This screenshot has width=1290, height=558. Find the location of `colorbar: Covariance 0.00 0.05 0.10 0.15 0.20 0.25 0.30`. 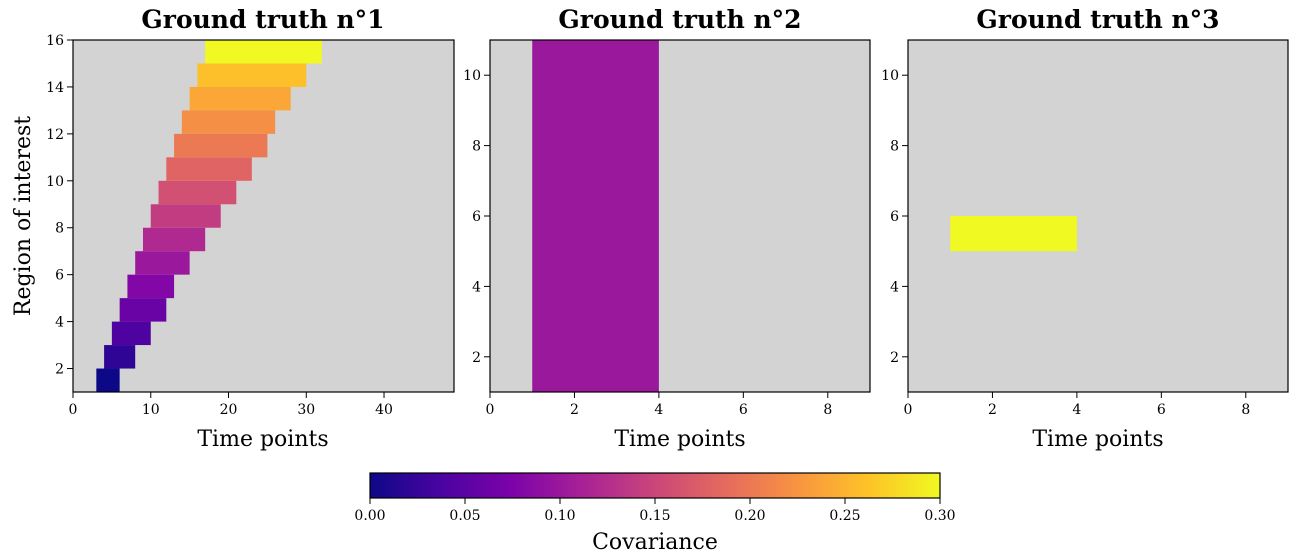

colorbar: Covariance 0.00 0.05 0.10 0.15 0.20 0.25 0.30 is located at coordinates (655, 513).